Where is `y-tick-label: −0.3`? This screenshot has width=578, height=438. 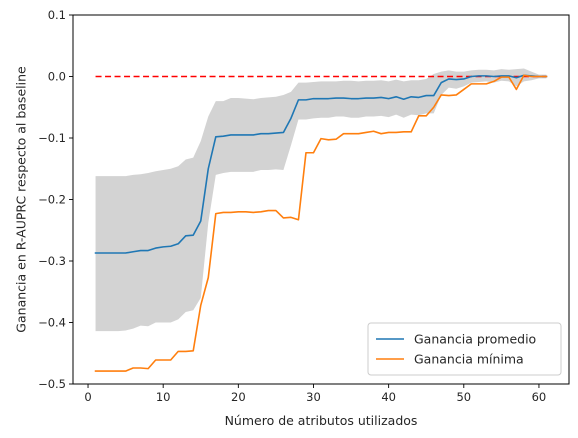
y-tick-label: −0.3 is located at coordinates (52, 261).